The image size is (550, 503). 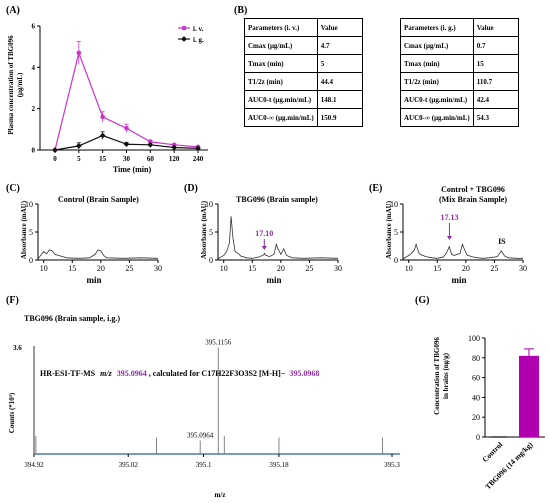 I want to click on y-tick-label: 6, so click(x=34, y=27).